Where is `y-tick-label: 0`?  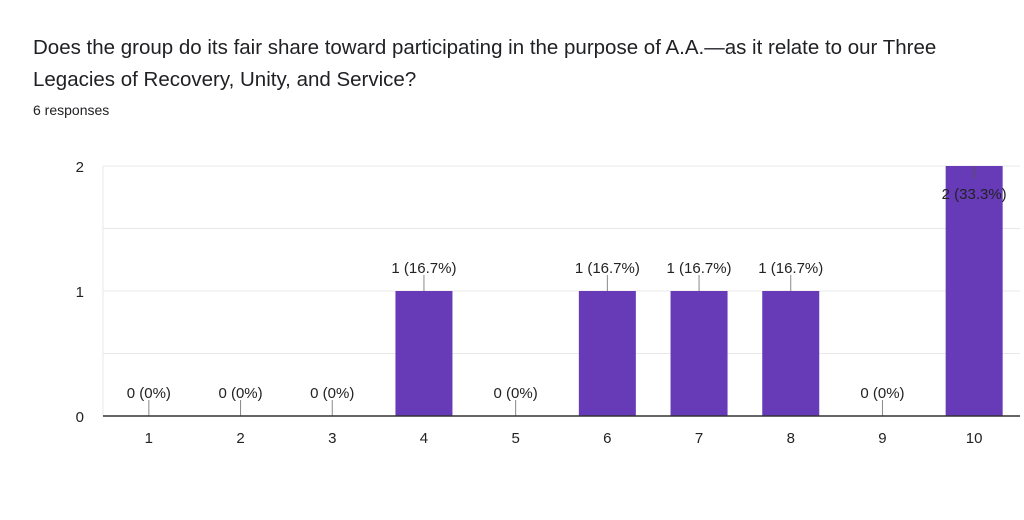
y-tick-label: 0 is located at coordinates (80, 417).